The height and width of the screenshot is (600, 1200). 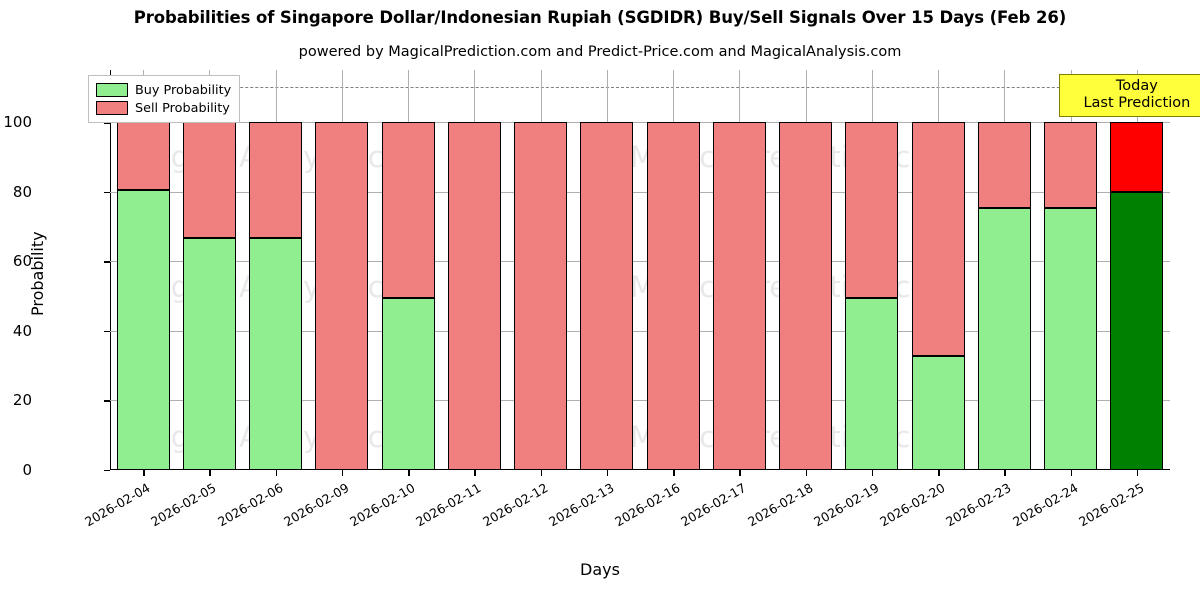 What do you see at coordinates (22, 261) in the screenshot?
I see `y-tick-label: 60` at bounding box center [22, 261].